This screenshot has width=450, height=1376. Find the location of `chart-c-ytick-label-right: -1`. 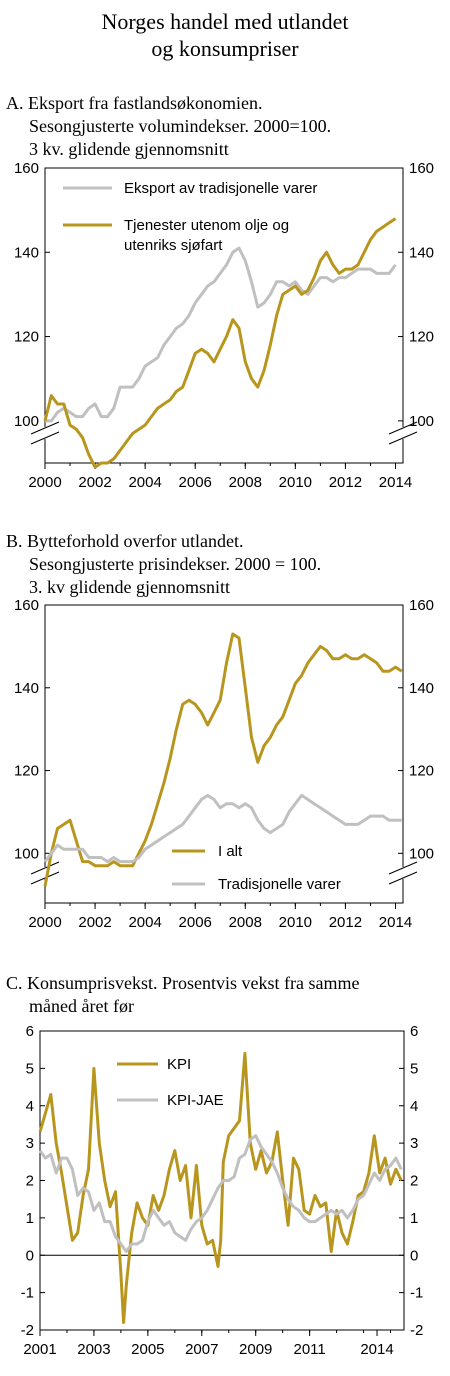

chart-c-ytick-label-right: -1 is located at coordinates (416, 1293).